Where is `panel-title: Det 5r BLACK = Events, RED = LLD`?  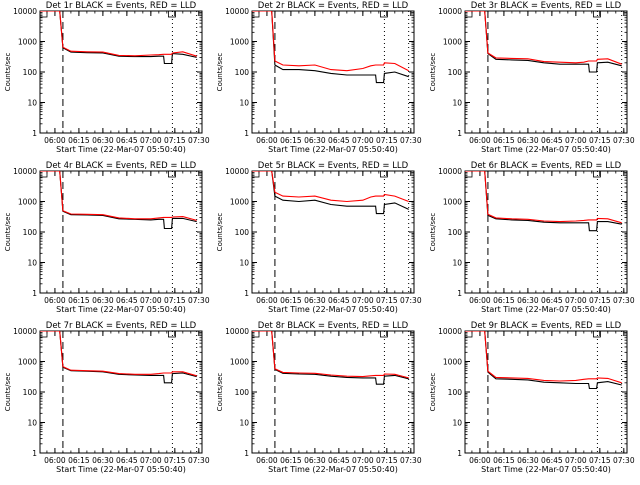 panel-title: Det 5r BLACK = Events, RED = LLD is located at coordinates (333, 166).